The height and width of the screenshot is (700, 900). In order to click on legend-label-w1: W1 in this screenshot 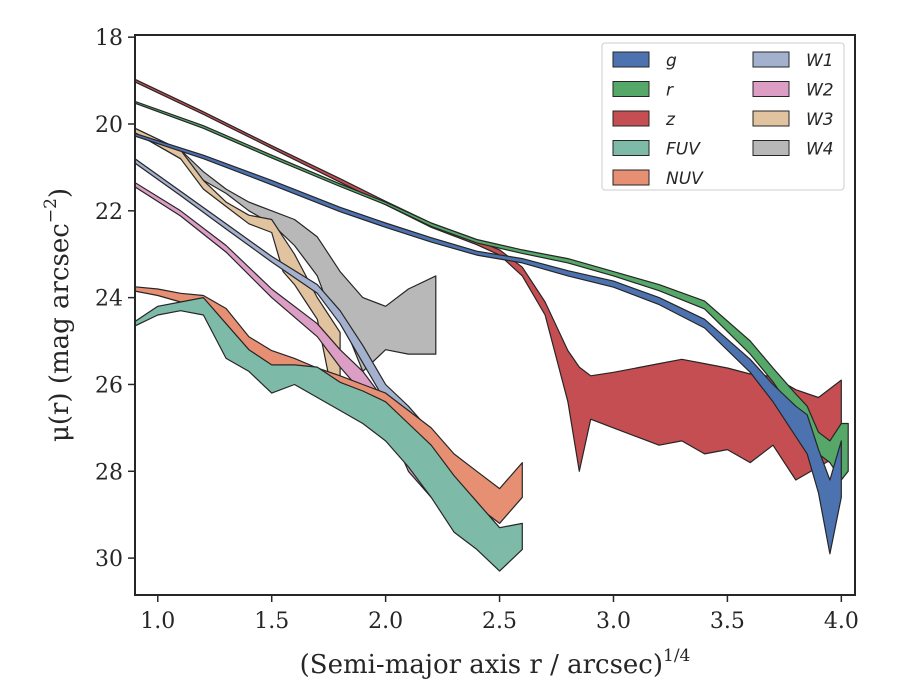, I will do `click(820, 61)`.